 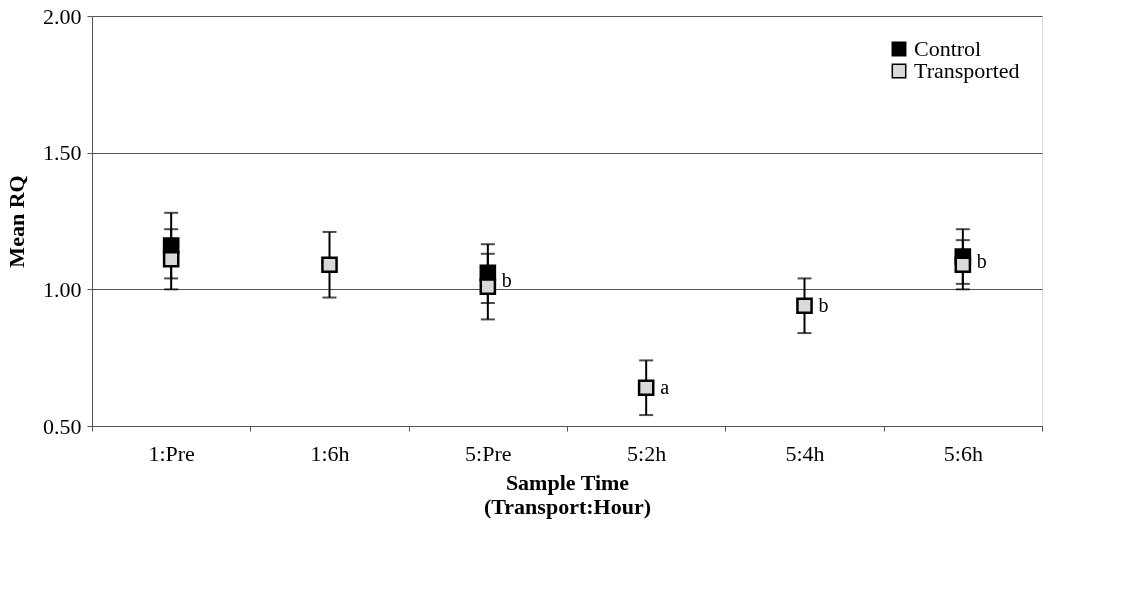 What do you see at coordinates (488, 453) in the screenshot?
I see `x-tick-label: 5:Pre` at bounding box center [488, 453].